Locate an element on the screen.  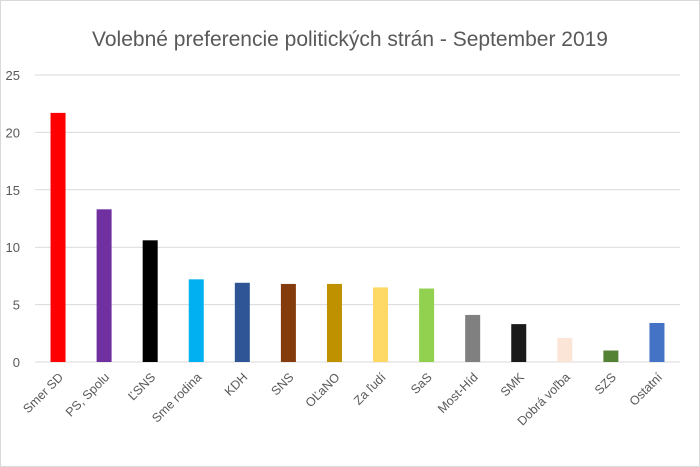
x-tick-label: Ostatní is located at coordinates (646, 389).